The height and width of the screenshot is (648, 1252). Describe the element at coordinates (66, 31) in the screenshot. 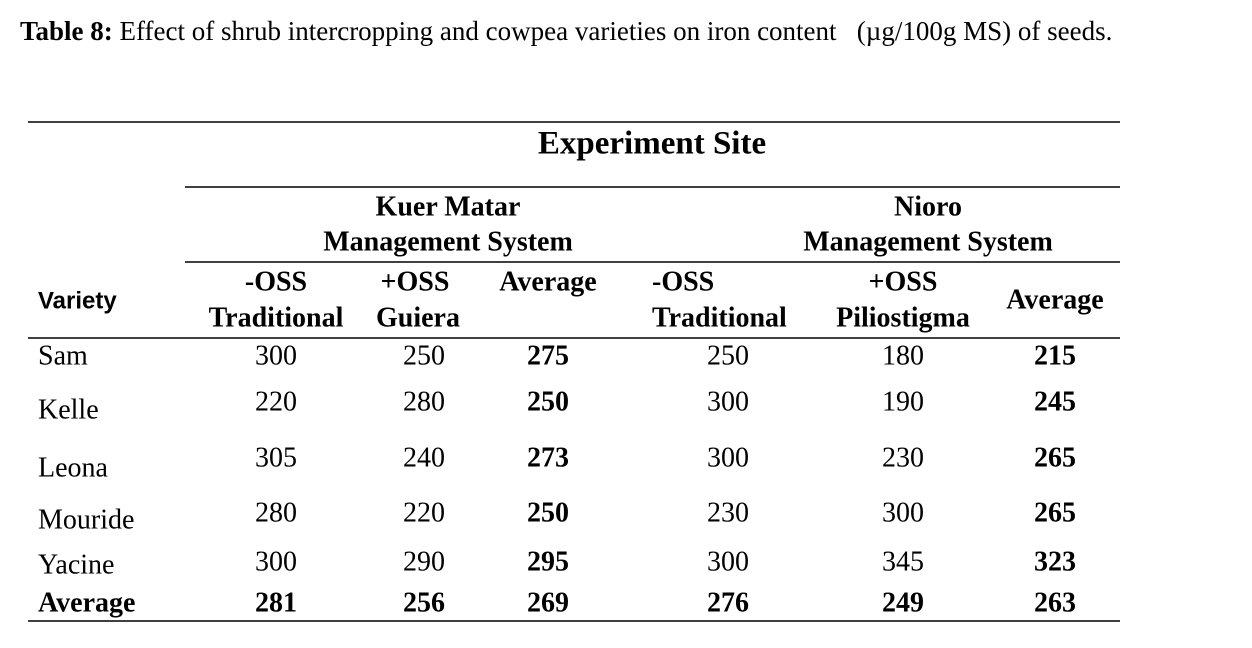

I see `caption-label: Table 8:` at that location.